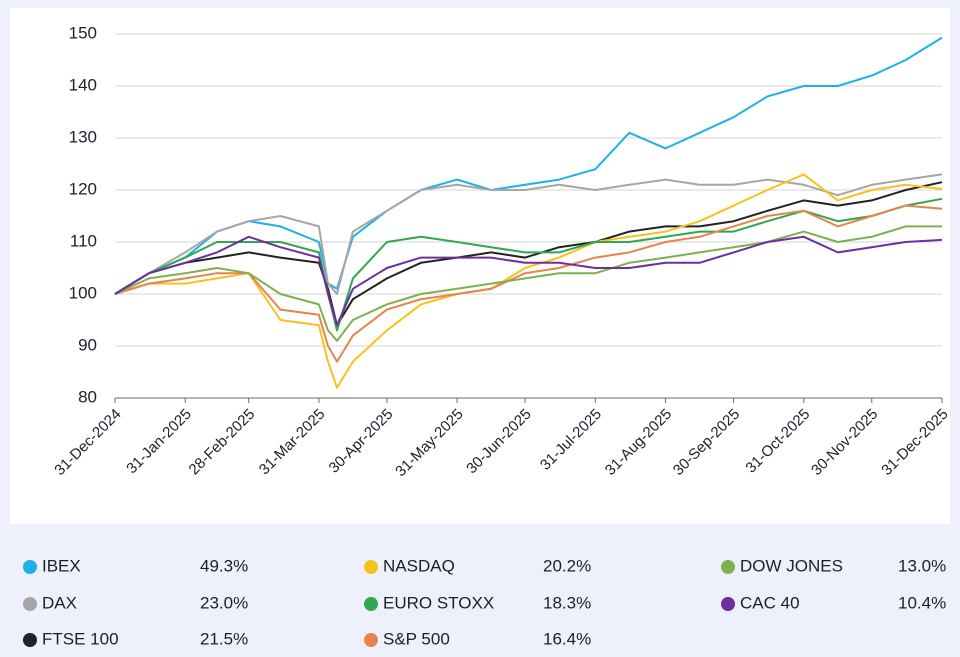 Image resolution: width=960 pixels, height=657 pixels. What do you see at coordinates (528, 281) in the screenshot?
I see `series-line` at bounding box center [528, 281].